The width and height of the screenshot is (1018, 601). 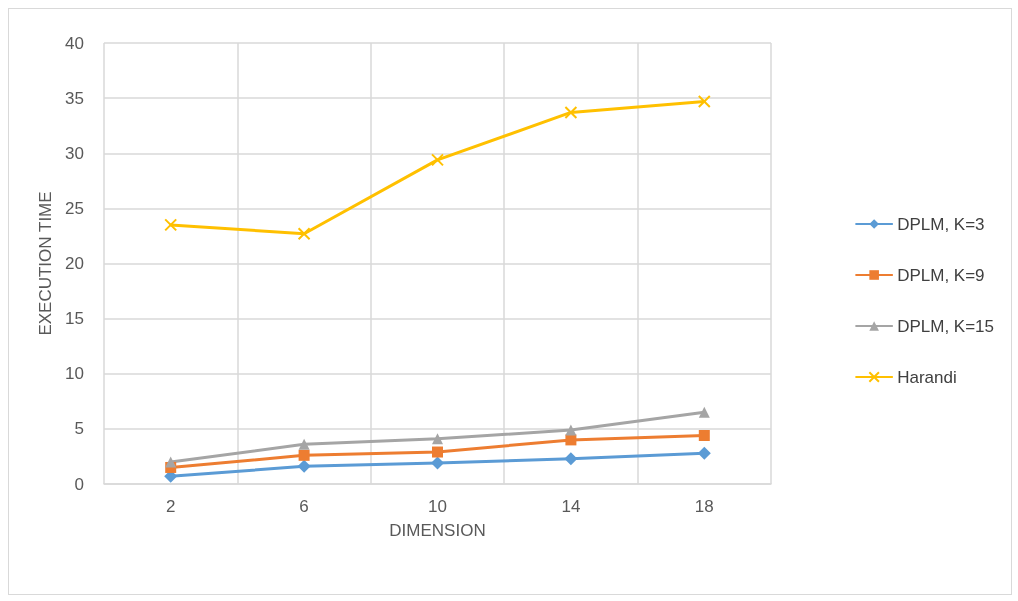 What do you see at coordinates (74, 319) in the screenshot?
I see `y-tick-label: 15` at bounding box center [74, 319].